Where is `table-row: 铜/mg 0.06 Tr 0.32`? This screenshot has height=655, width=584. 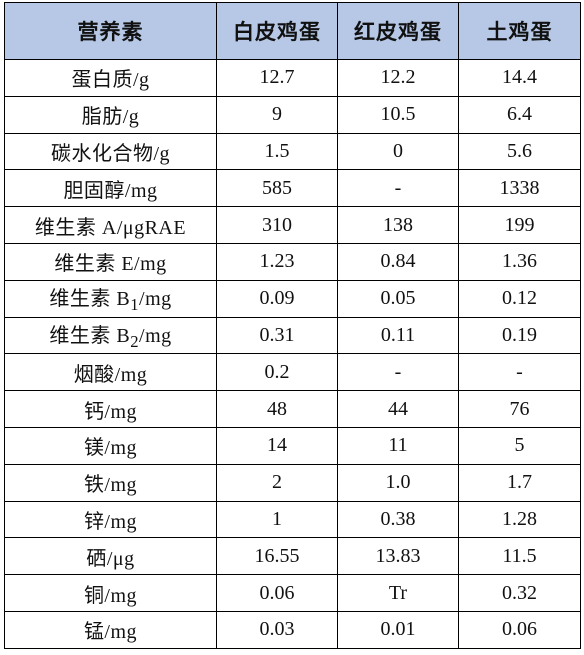 table-row: 铜/mg 0.06 Tr 0.32 is located at coordinates (292, 593).